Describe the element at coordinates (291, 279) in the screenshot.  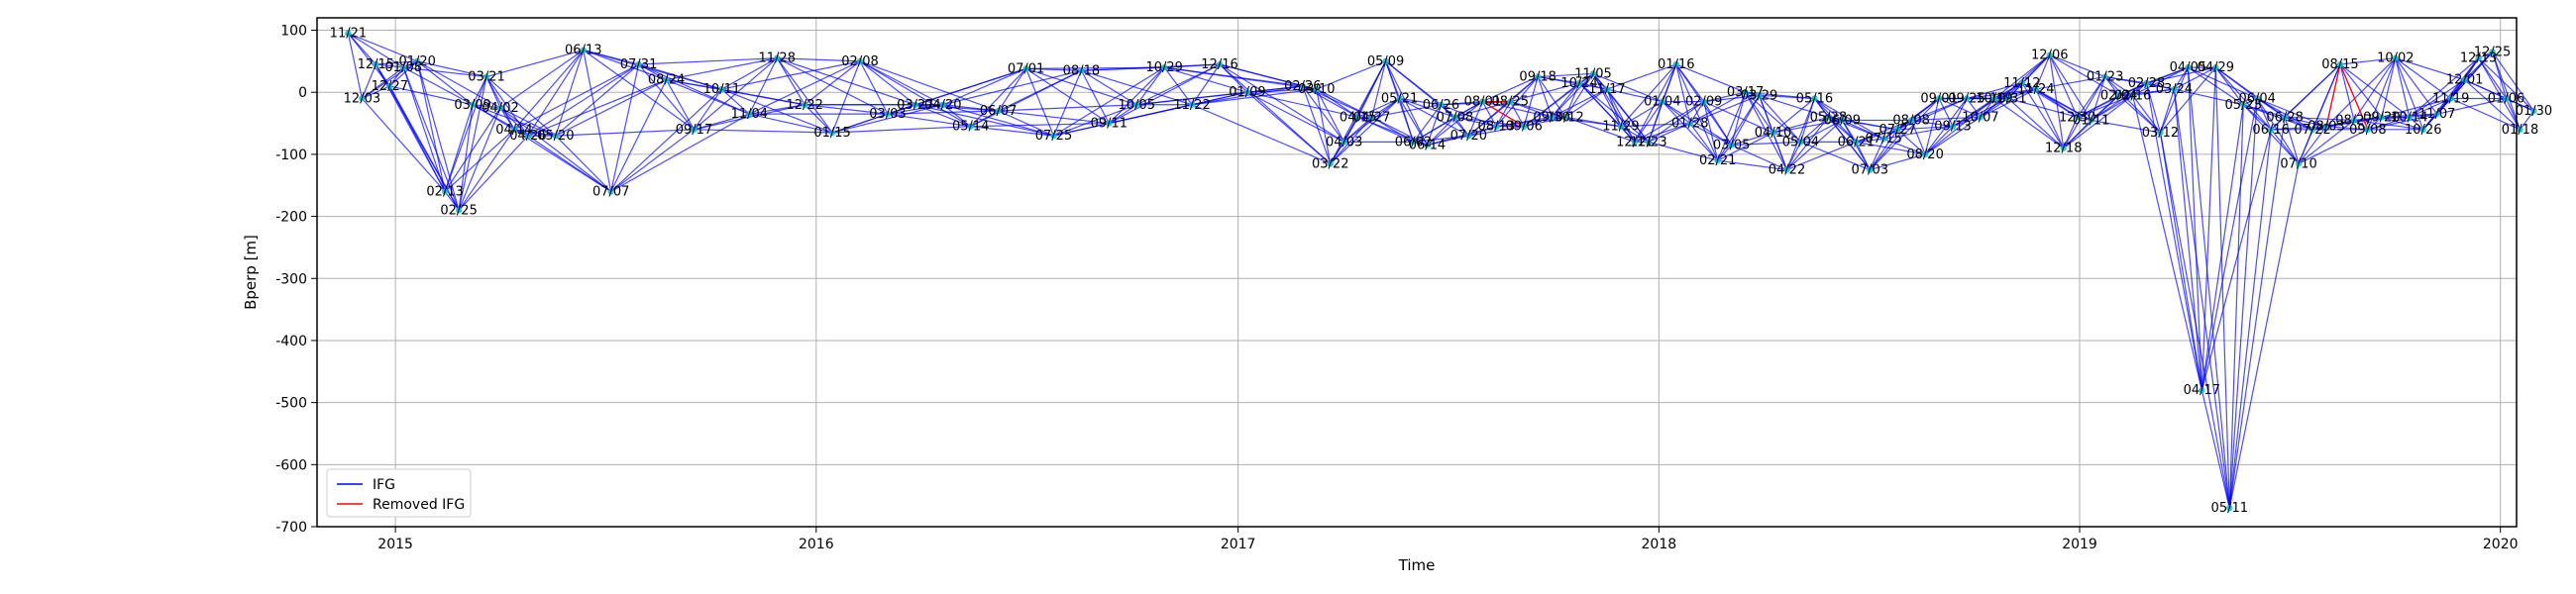
I see `y-tick-label: -300` at that location.